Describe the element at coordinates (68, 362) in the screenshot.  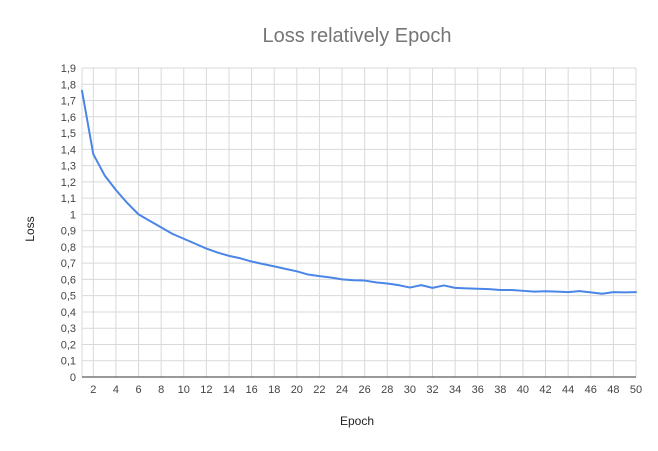
I see `y-tick-label: 0,1` at that location.